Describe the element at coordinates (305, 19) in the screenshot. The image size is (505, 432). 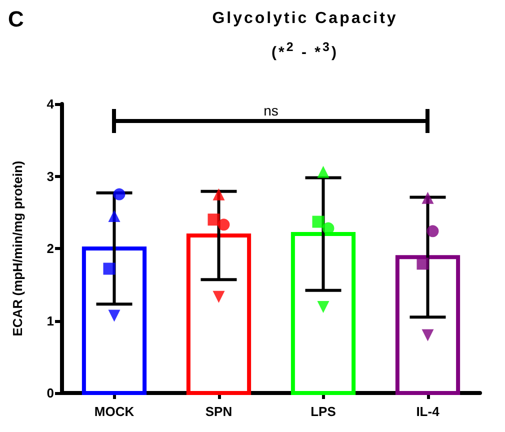
I see `chart-title: Glycolytic Capacity` at that location.